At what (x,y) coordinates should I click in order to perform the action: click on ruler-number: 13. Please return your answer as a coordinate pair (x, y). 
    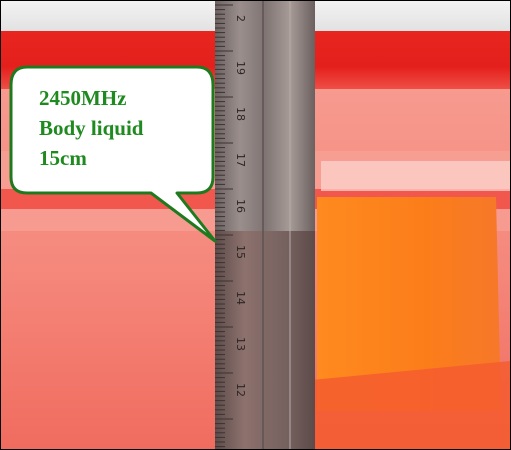
    Looking at the image, I should click on (240, 344).